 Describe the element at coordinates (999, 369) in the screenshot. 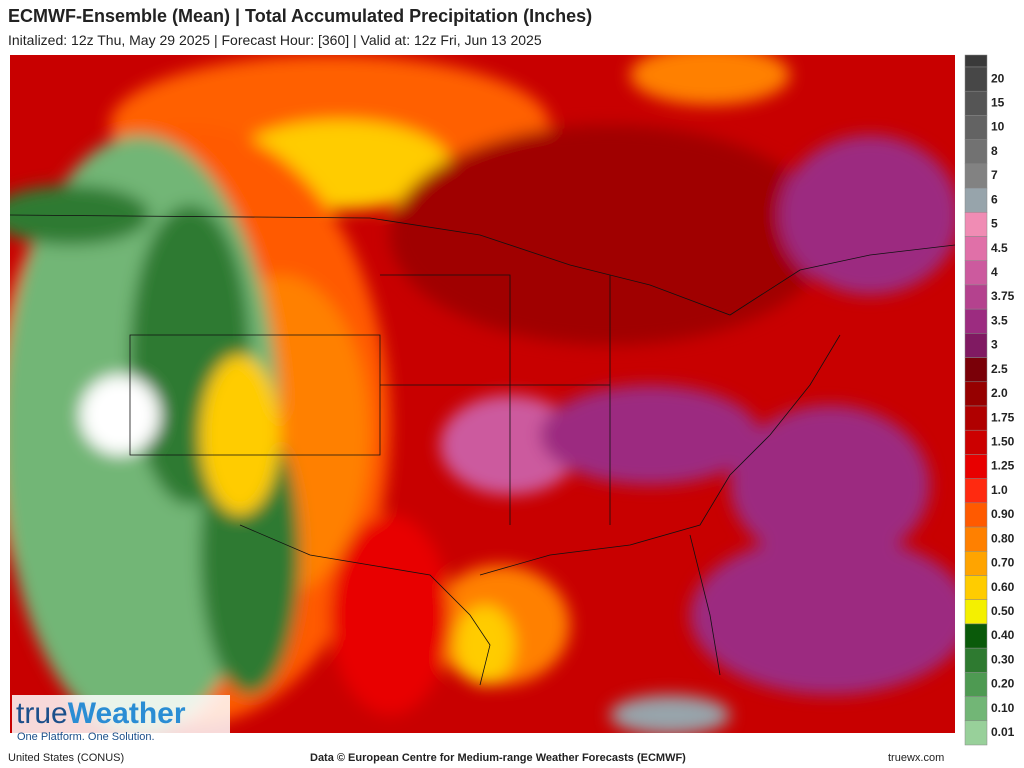

I see `legend-label: 2.5` at that location.